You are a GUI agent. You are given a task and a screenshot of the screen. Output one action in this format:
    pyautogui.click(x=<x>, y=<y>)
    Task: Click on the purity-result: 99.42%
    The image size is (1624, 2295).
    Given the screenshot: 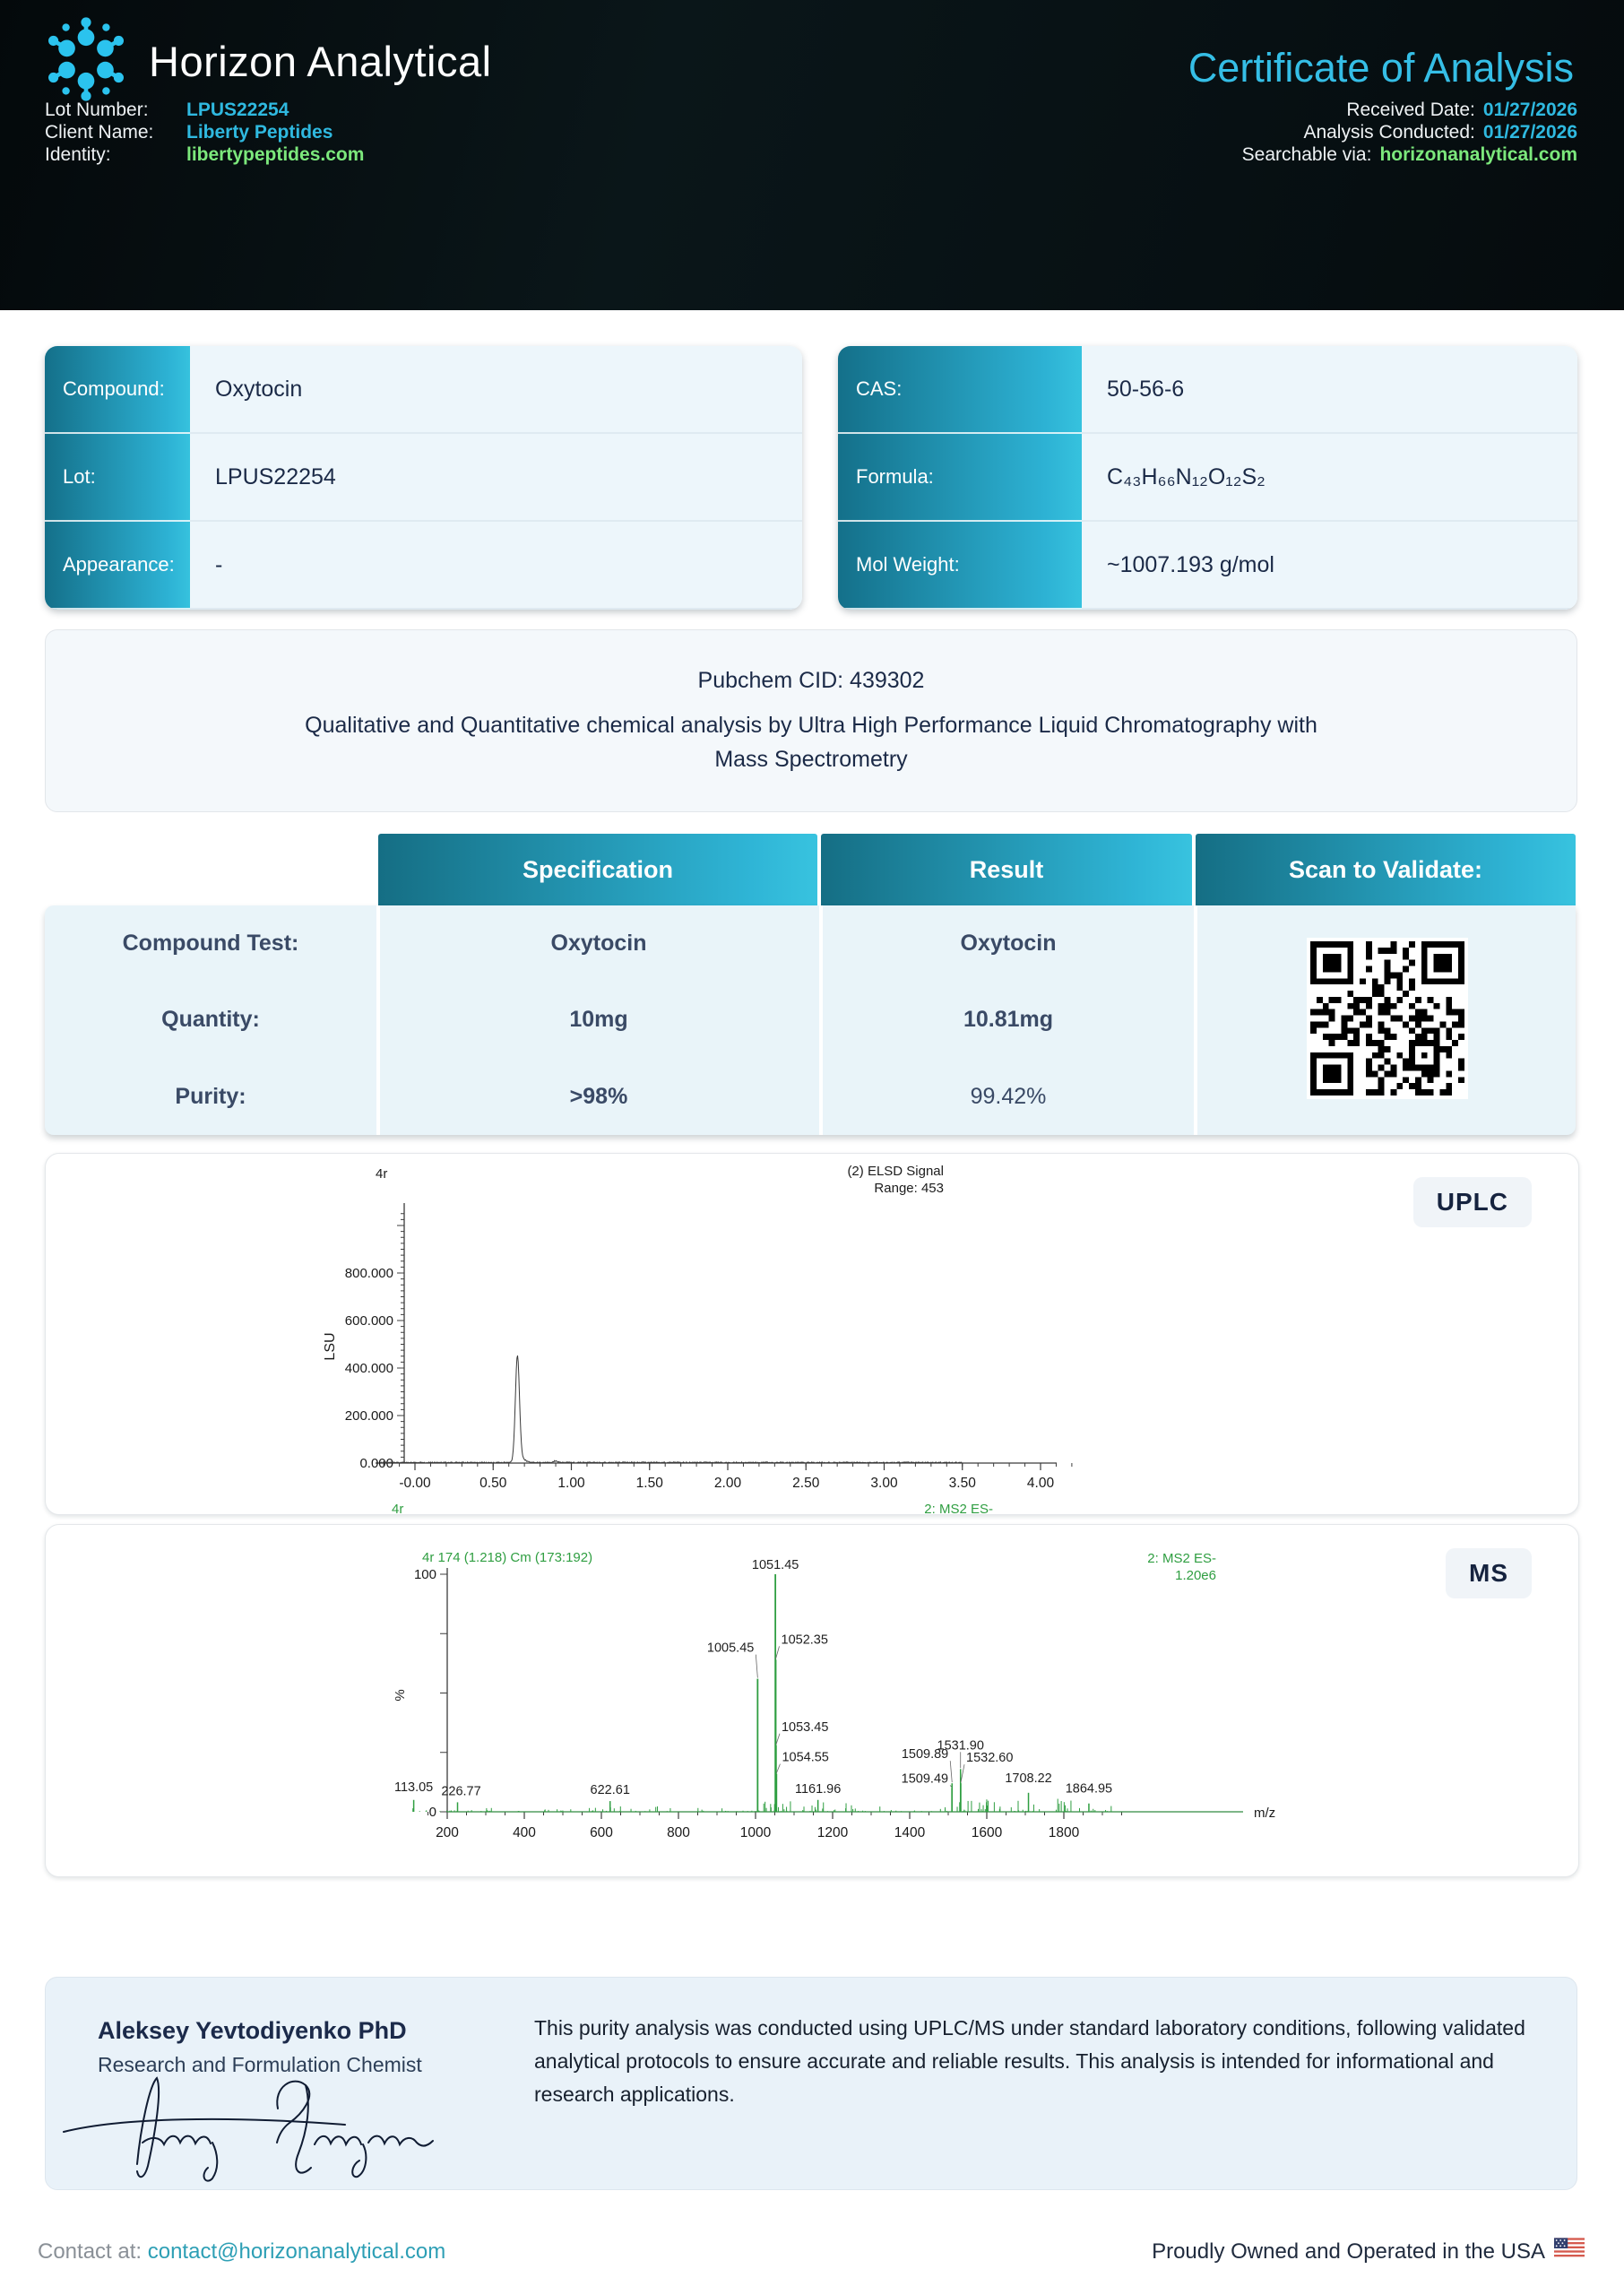 What is the action you would take?
    pyautogui.click(x=1008, y=1096)
    